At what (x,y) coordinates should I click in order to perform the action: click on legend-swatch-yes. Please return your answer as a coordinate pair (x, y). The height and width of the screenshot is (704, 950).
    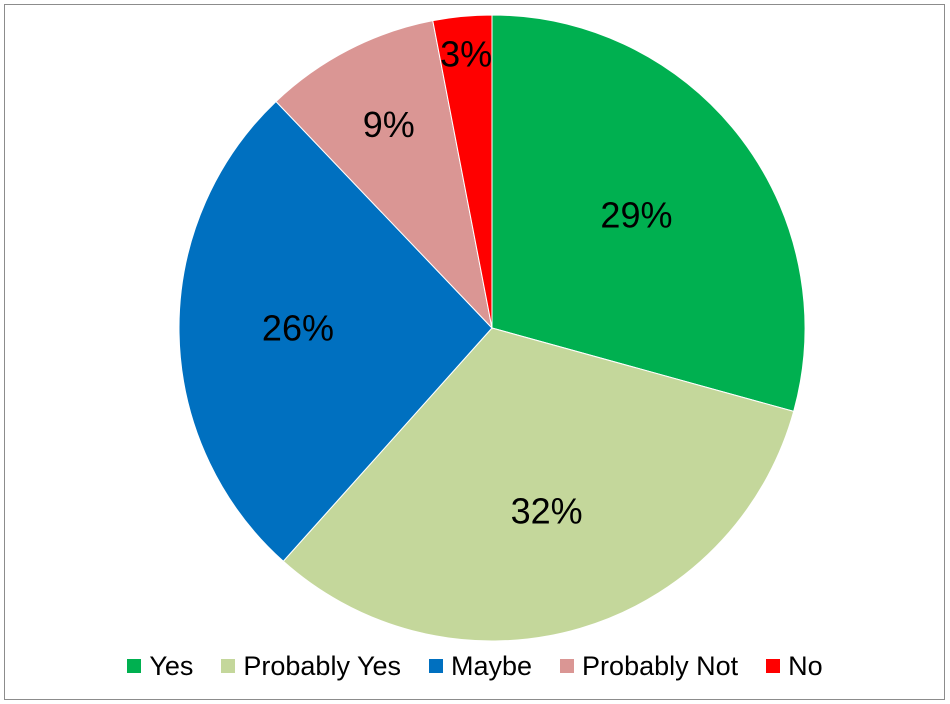
    Looking at the image, I should click on (134, 666).